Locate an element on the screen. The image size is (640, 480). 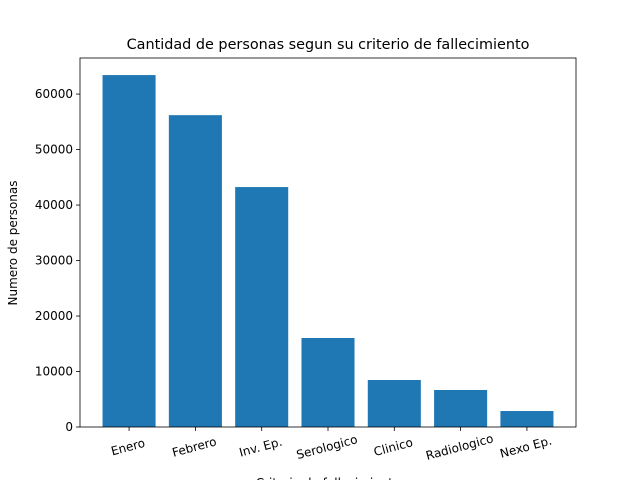
y-axis-label: Numero de personas is located at coordinates (13, 242).